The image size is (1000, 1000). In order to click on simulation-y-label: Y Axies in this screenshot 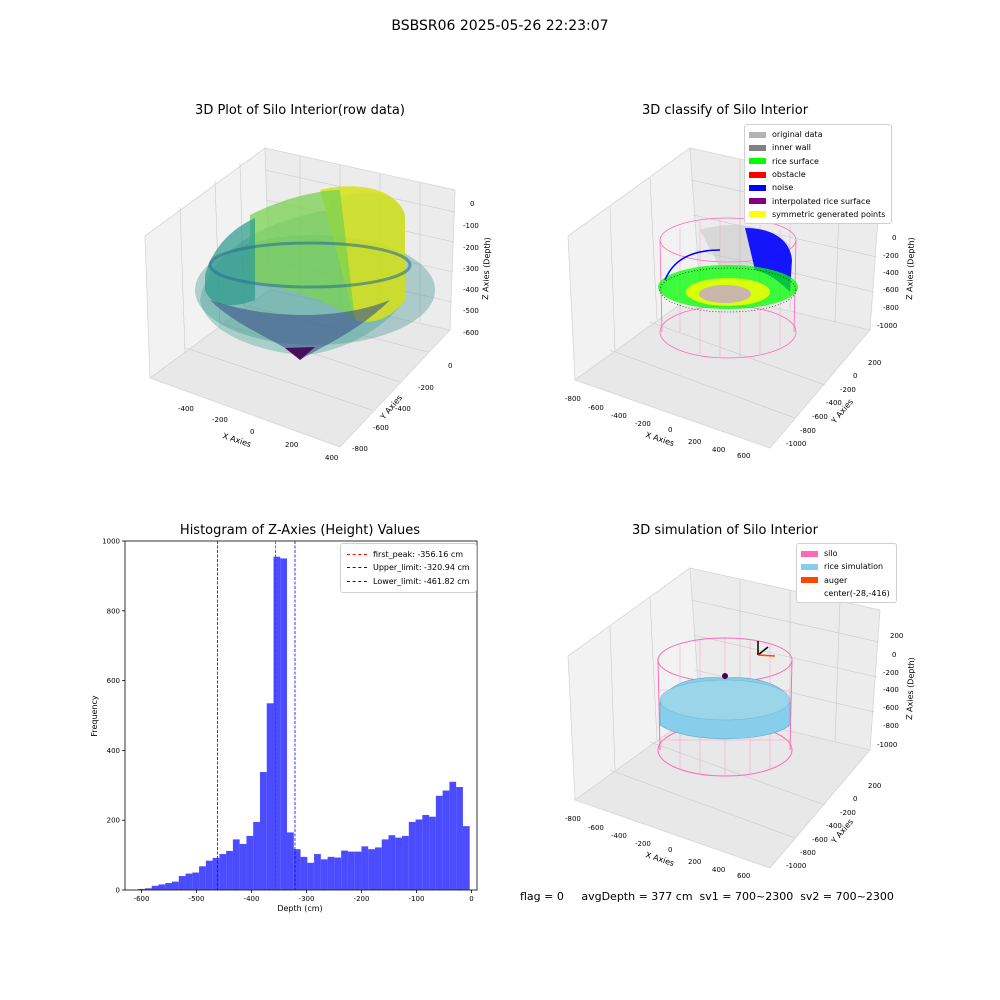, I will do `click(842, 831)`.